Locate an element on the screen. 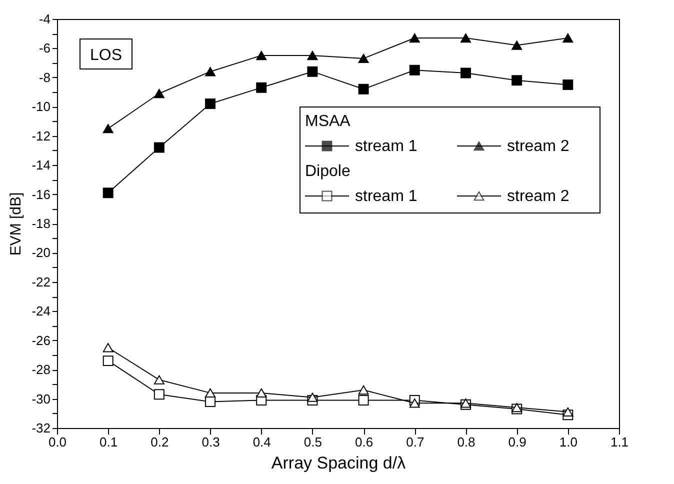  x-tick-label: 0.4 is located at coordinates (261, 442).